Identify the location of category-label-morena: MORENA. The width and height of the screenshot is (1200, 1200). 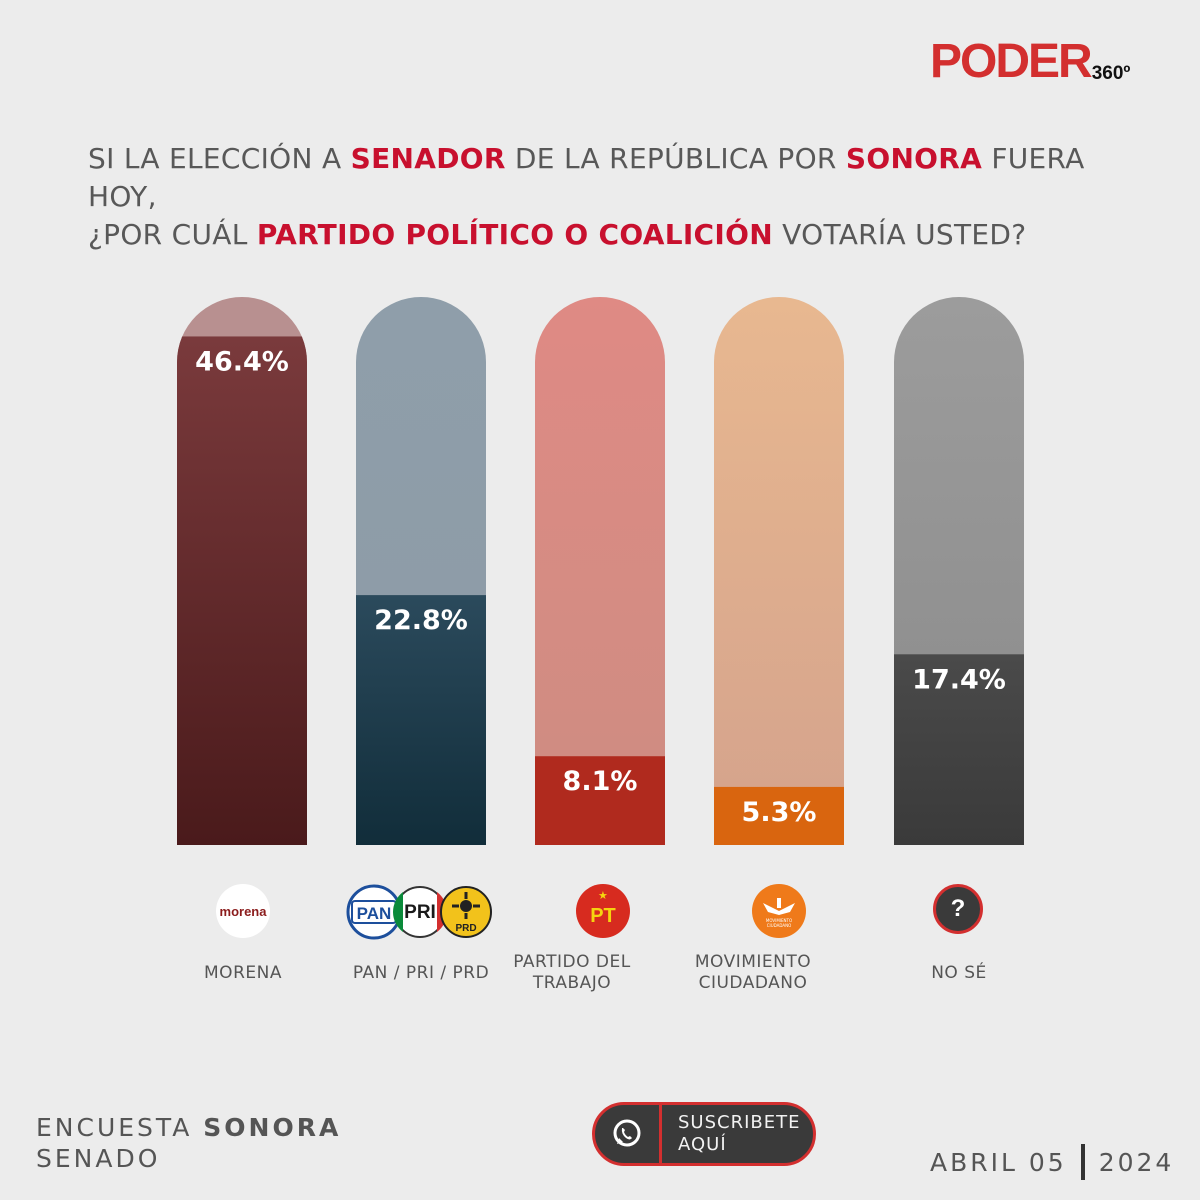
(243, 973).